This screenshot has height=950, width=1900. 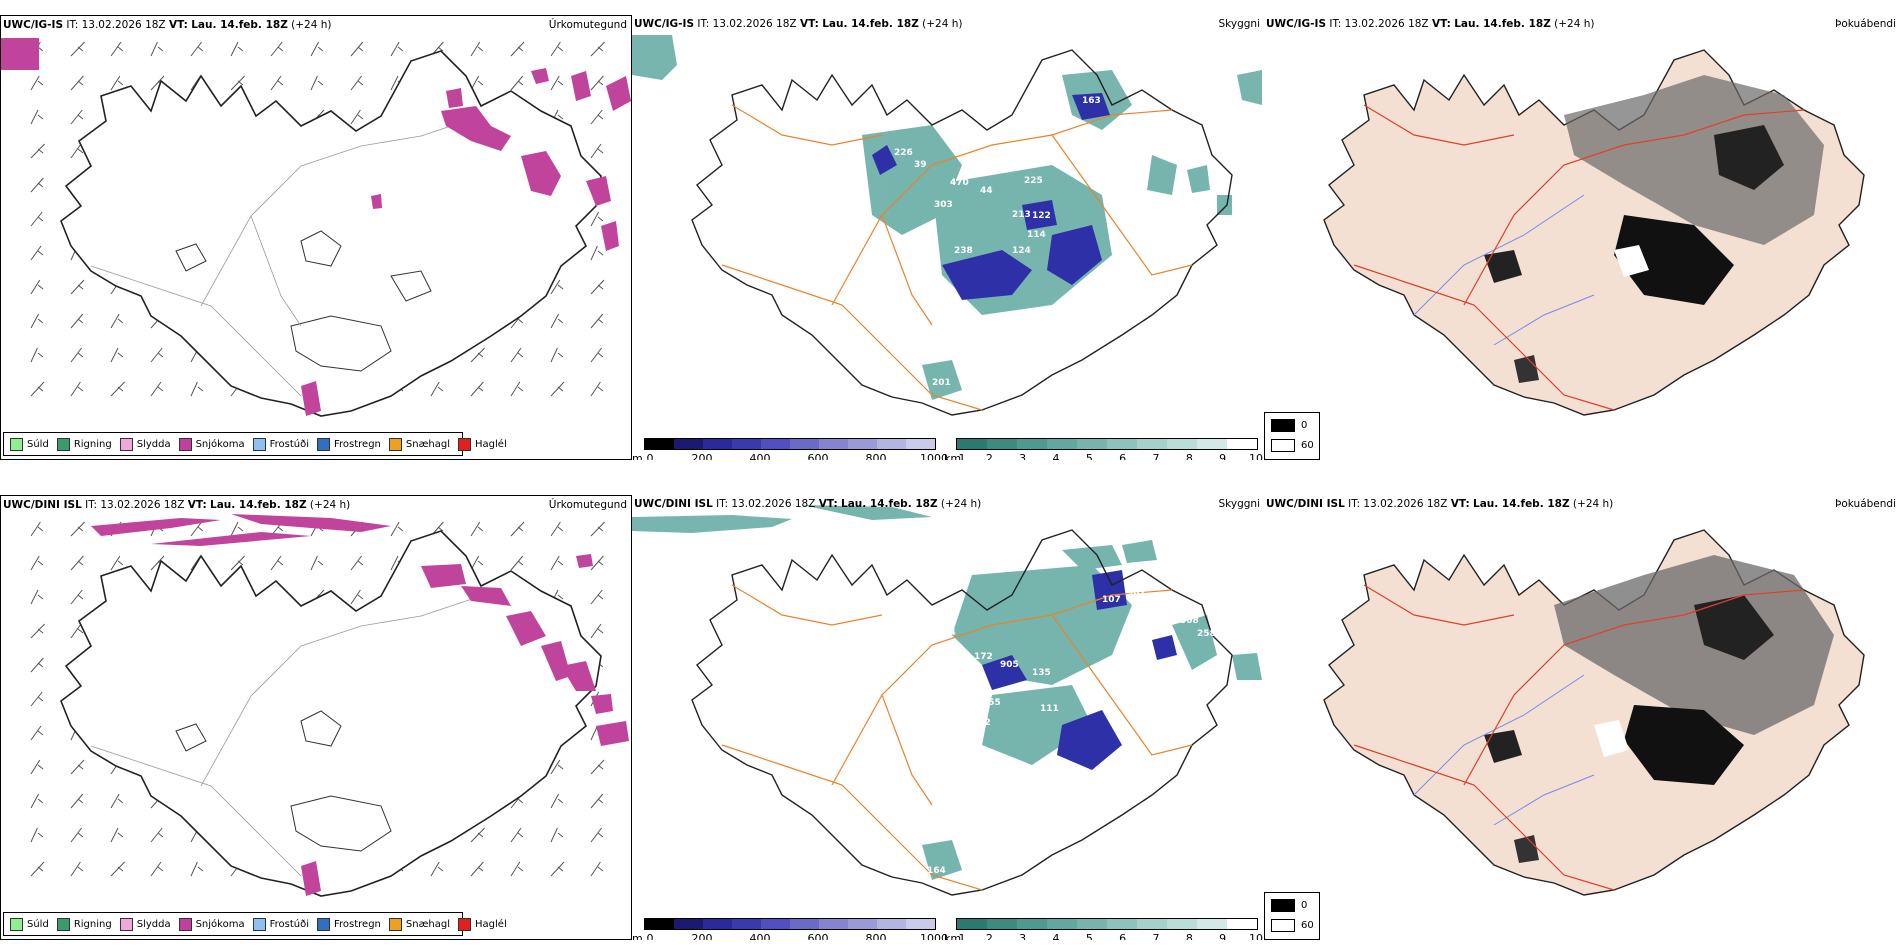 I want to click on colorbar-tick: 5, so click(x=1089, y=936).